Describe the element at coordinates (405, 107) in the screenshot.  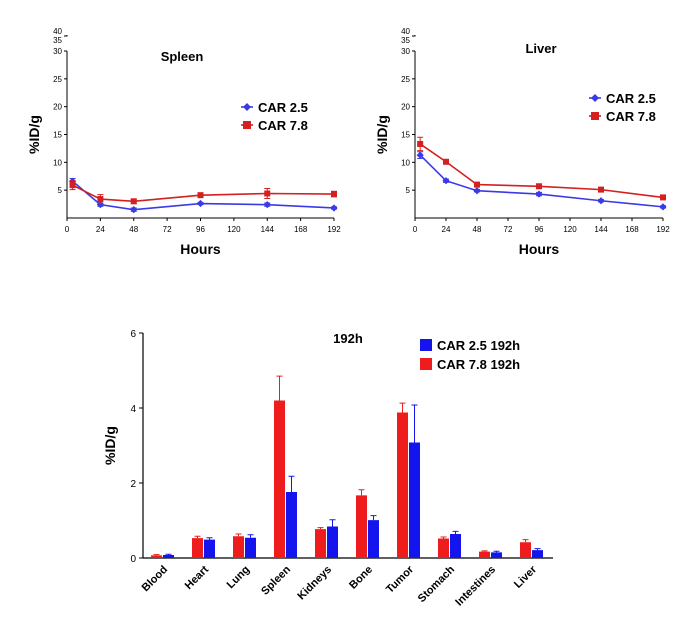
I see `y-tick-label: 20` at that location.